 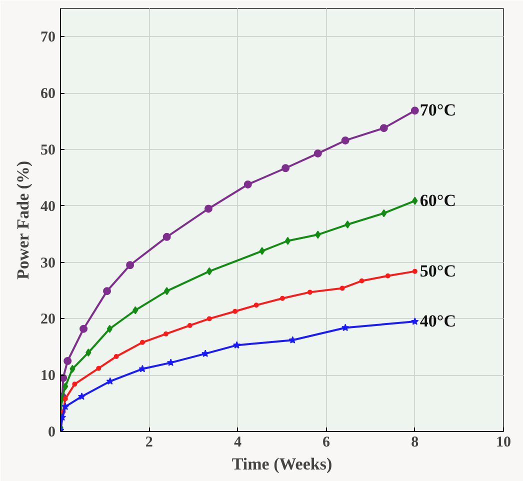 I want to click on series-label: 70°C, so click(x=438, y=110).